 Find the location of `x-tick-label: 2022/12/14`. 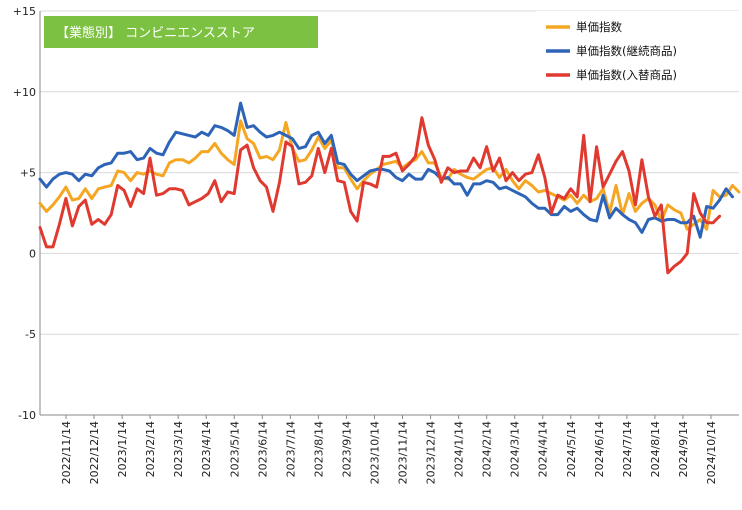

x-tick-label: 2022/12/14 is located at coordinates (94, 452).